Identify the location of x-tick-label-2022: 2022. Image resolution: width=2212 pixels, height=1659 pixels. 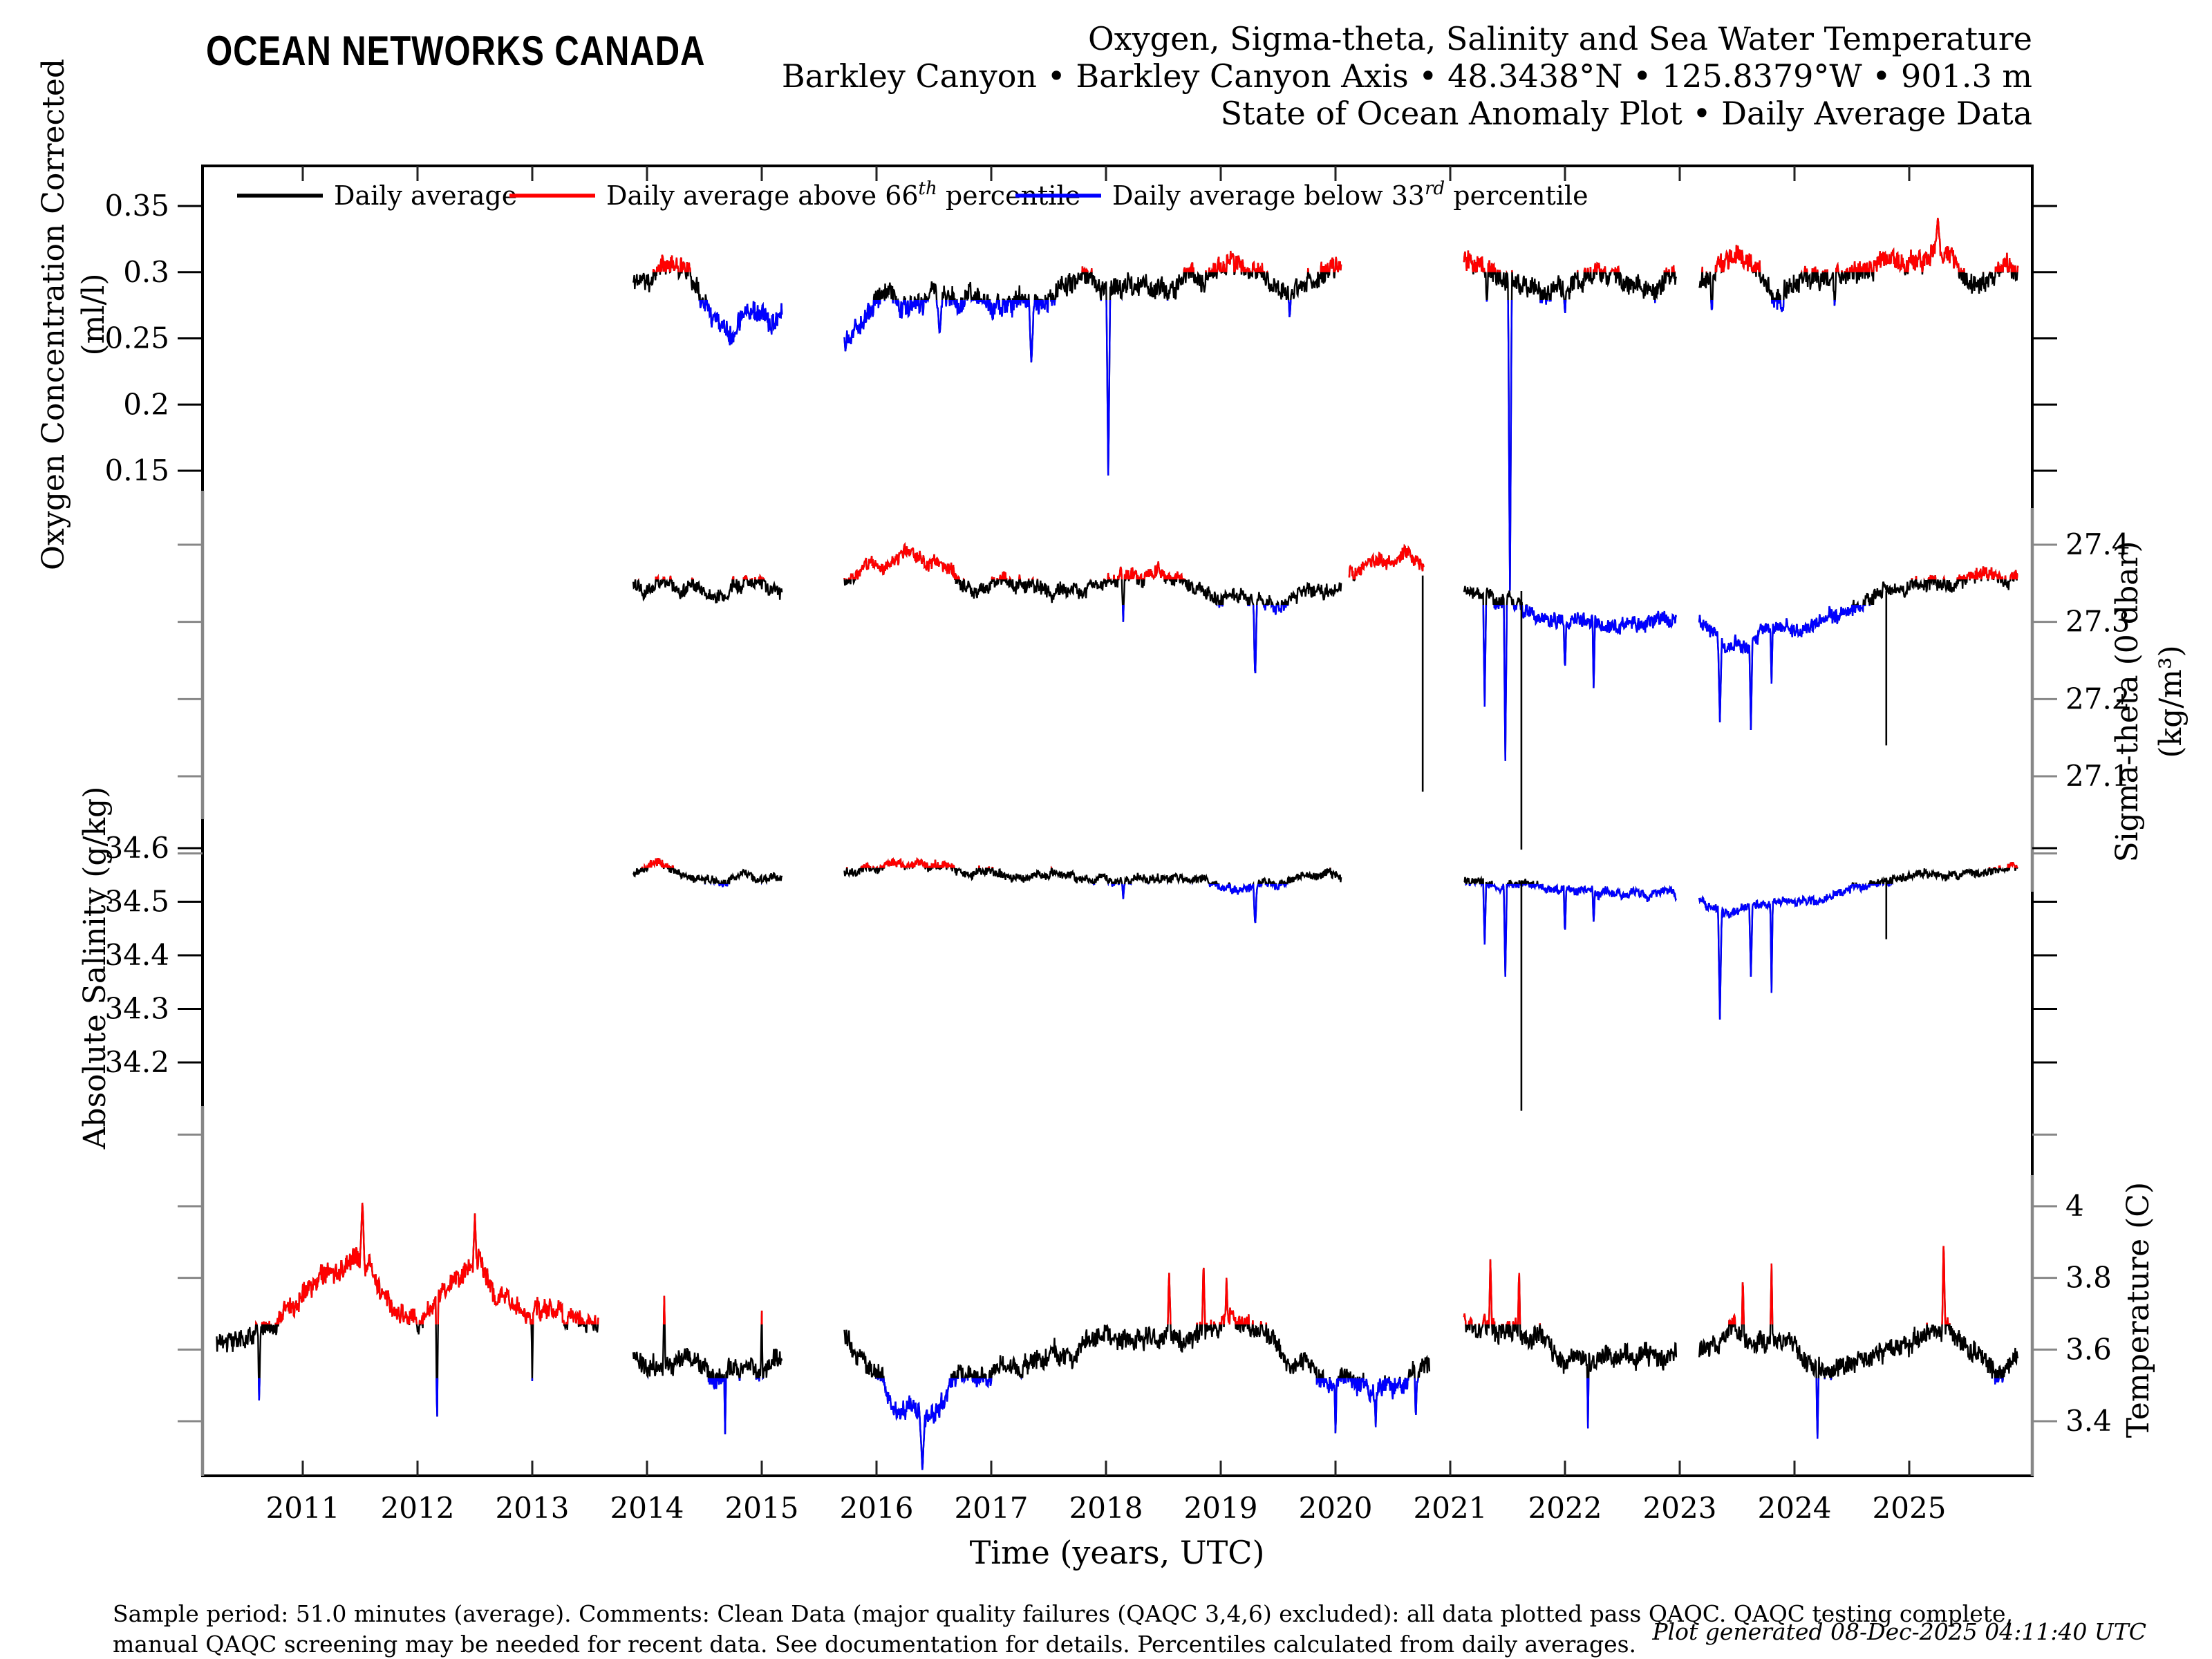
(1565, 1508).